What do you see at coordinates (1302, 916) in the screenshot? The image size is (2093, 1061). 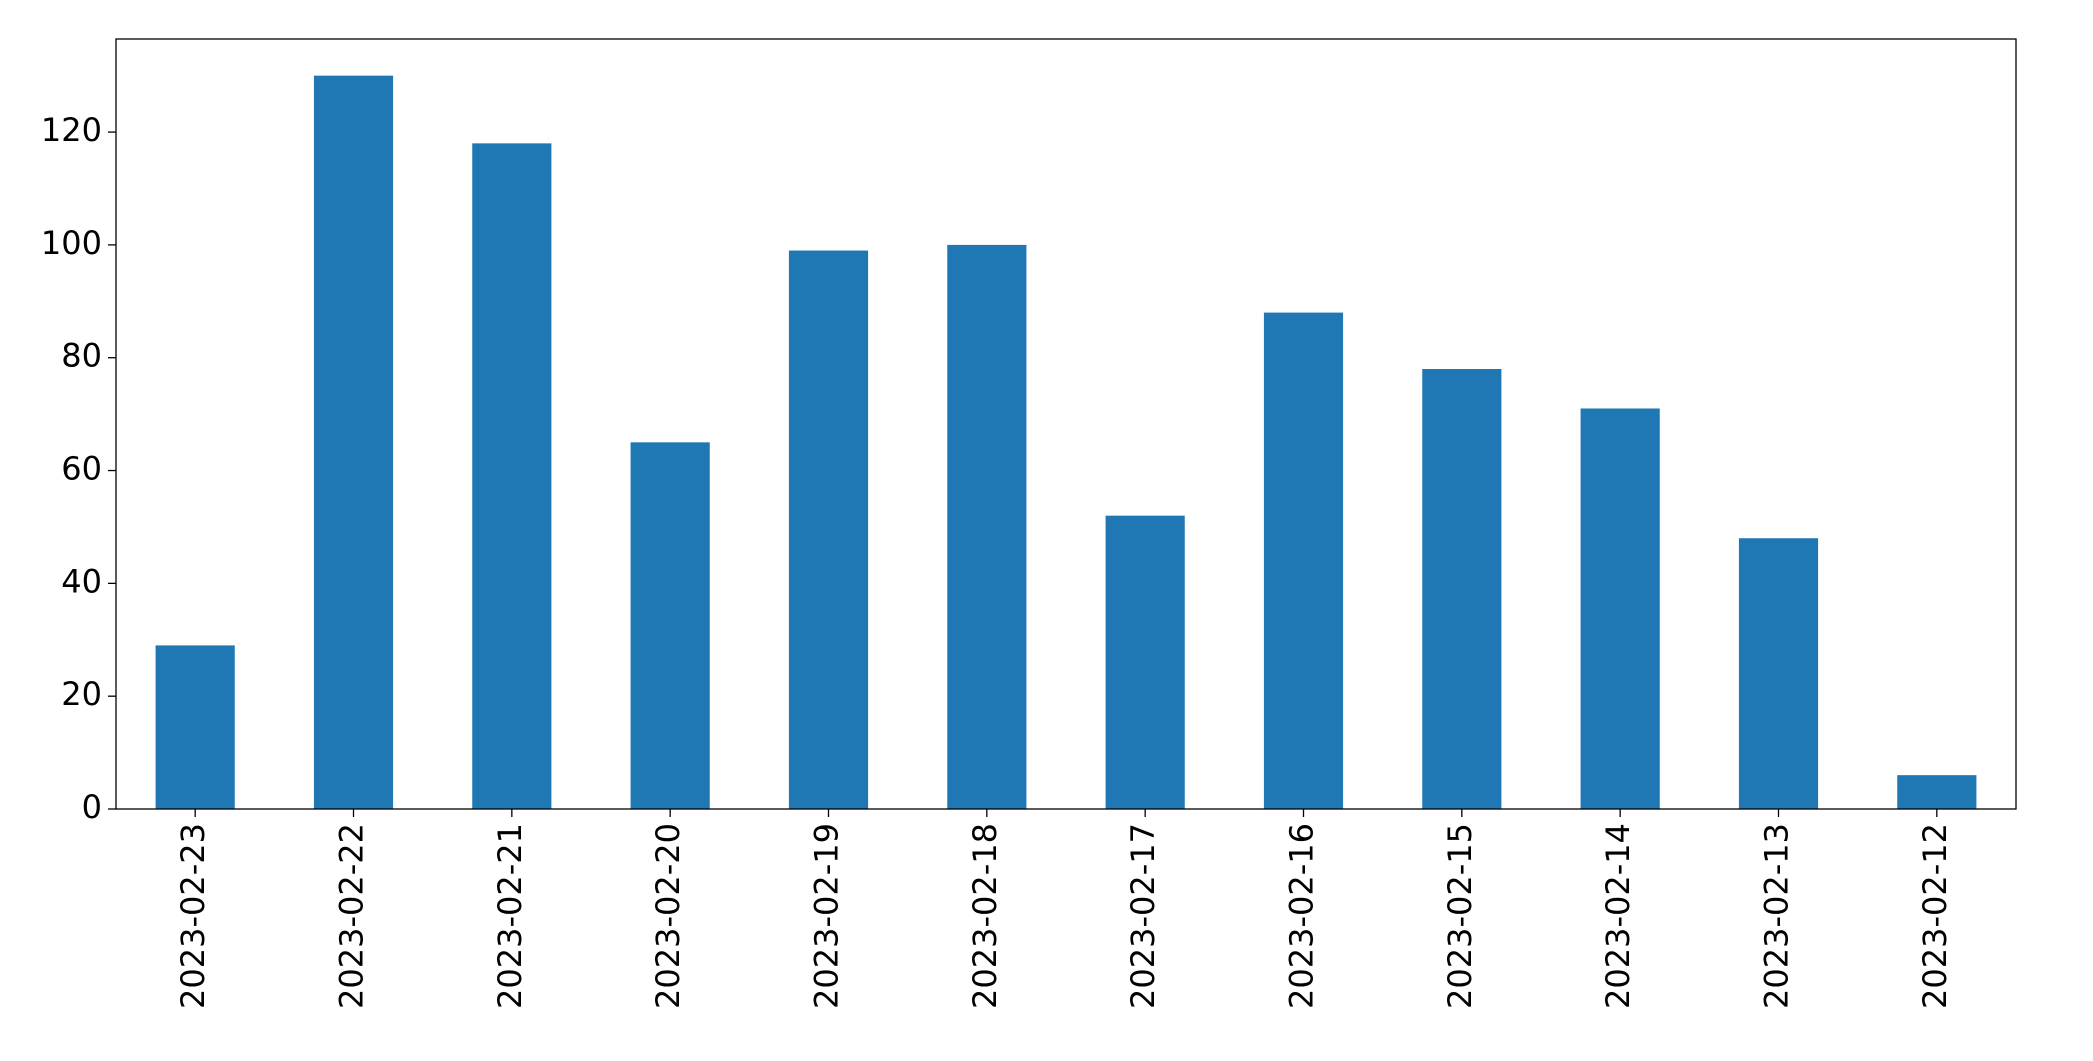 I see `x-tick-label: 2023-02-16` at bounding box center [1302, 916].